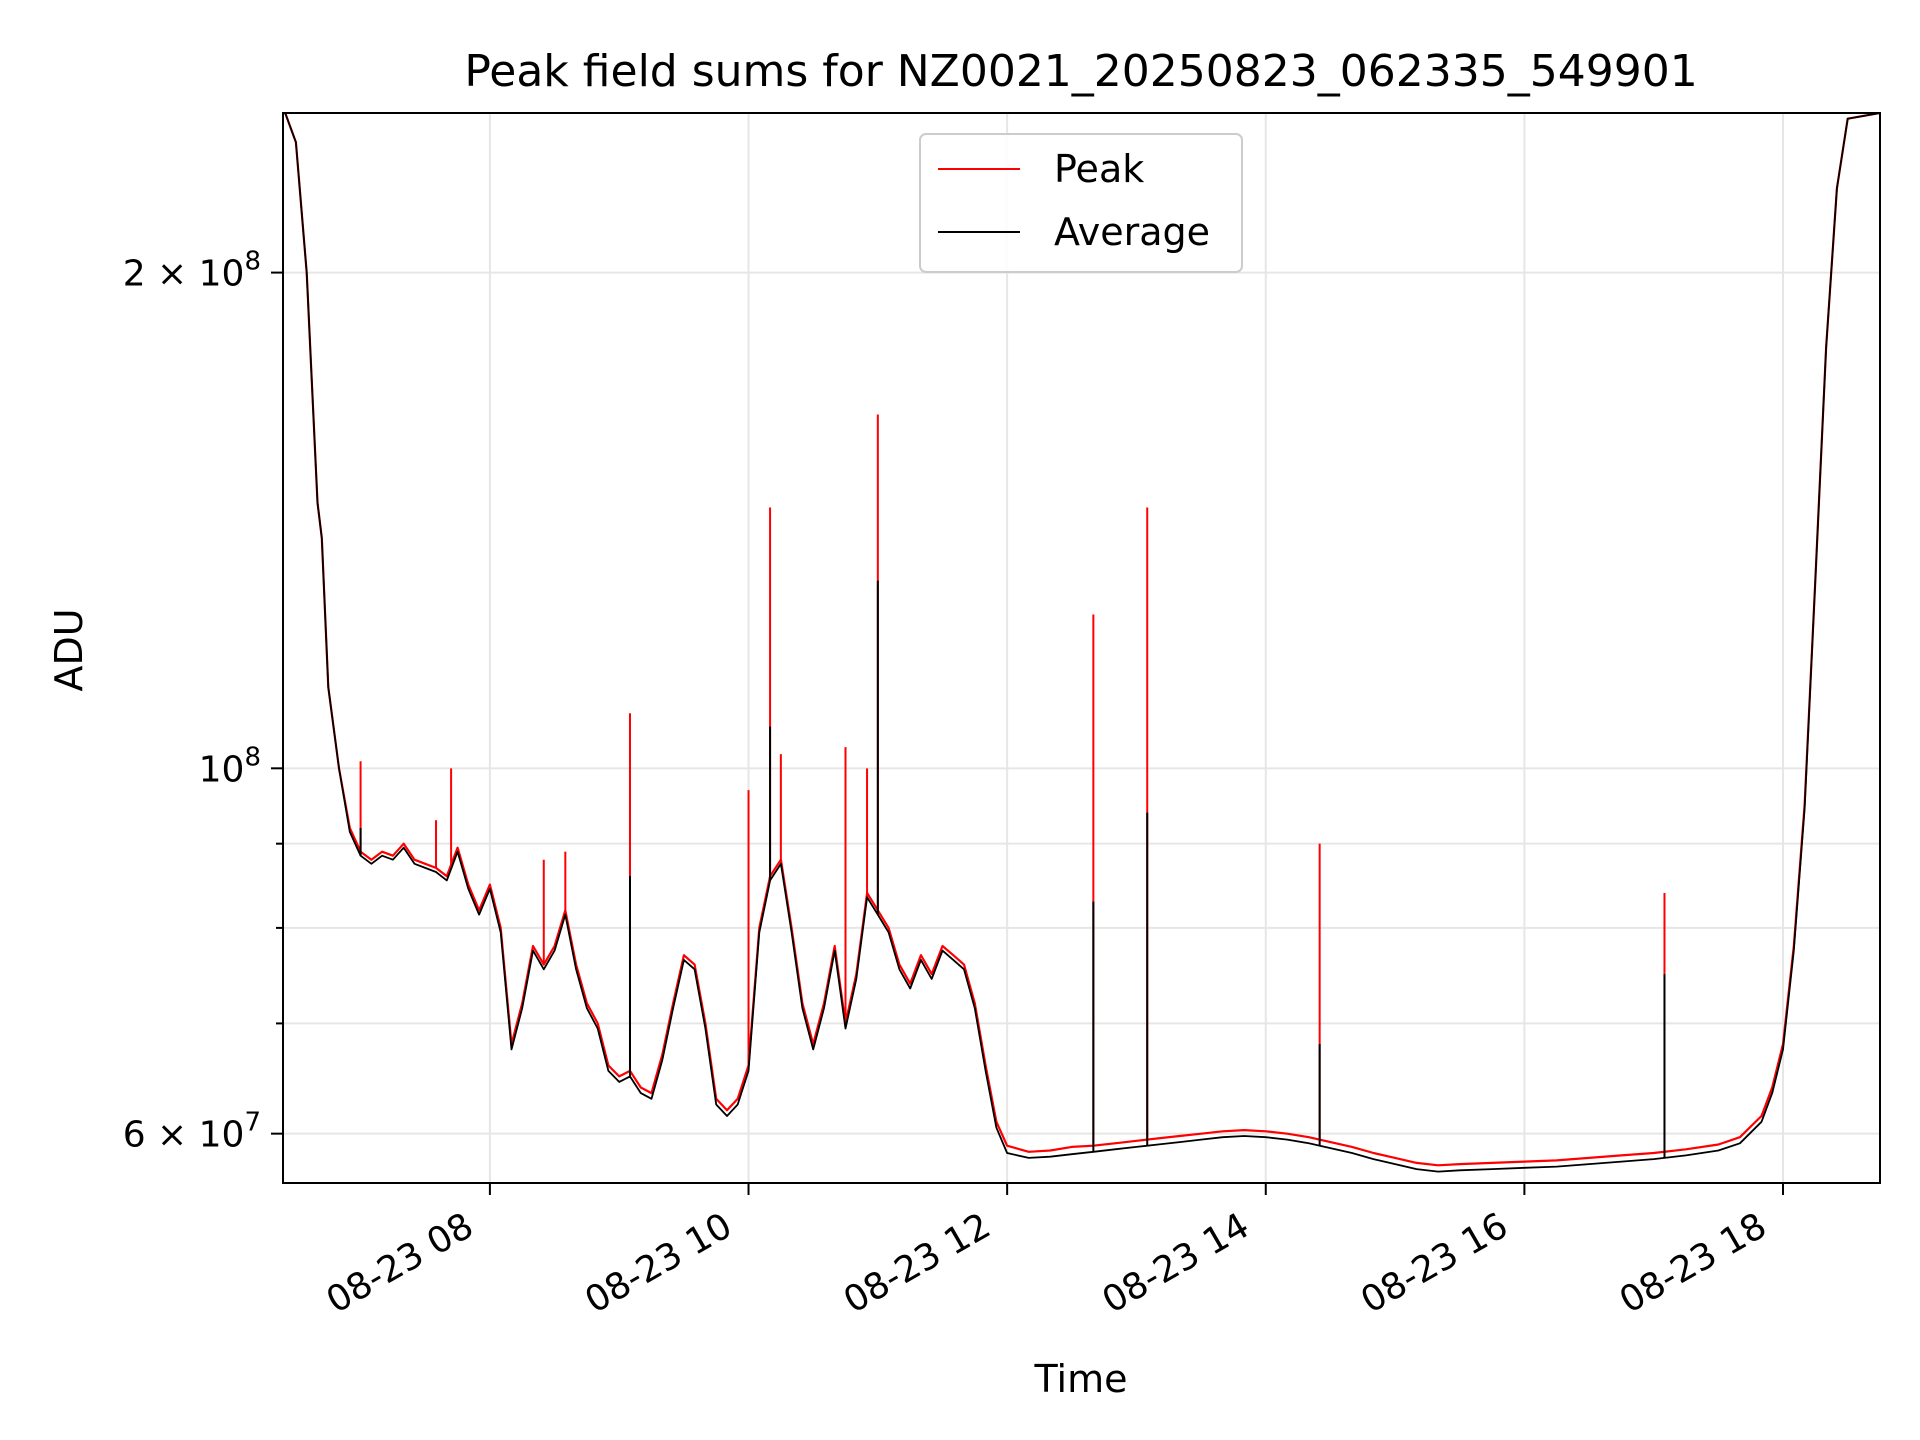 Image resolution: width=1920 pixels, height=1440 pixels. I want to click on y-axis-label: ADU, so click(69, 649).